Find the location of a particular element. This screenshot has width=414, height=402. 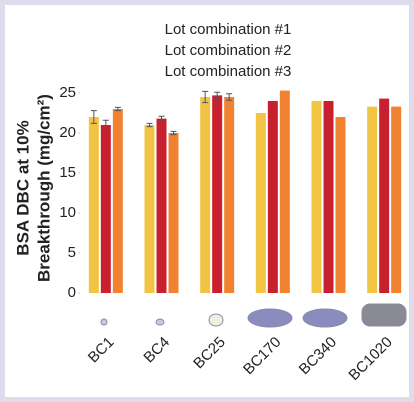

y-tick-label: 20 is located at coordinates (67, 132).